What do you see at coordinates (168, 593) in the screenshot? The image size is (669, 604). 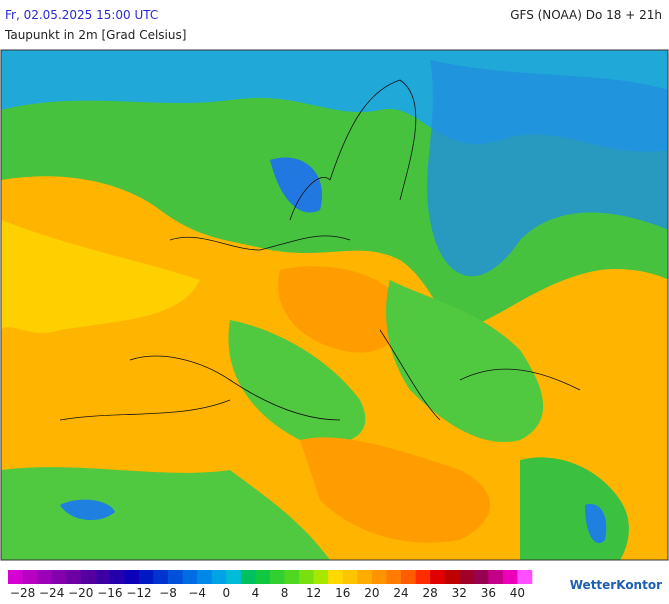 I see `legend-label: −8` at bounding box center [168, 593].